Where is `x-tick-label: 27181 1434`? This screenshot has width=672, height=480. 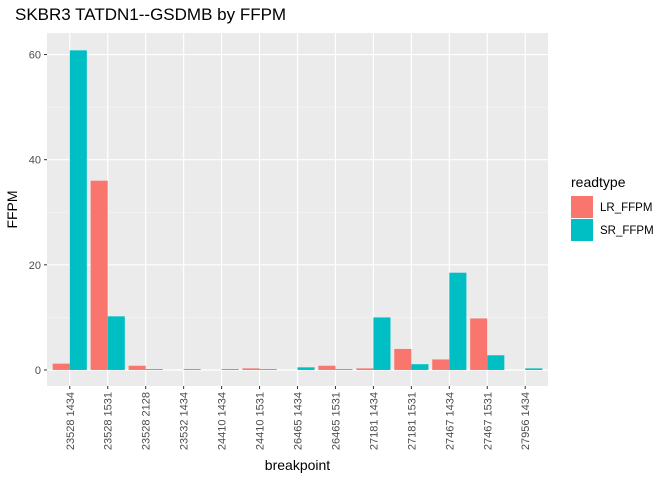 x-tick-label: 27181 1434 is located at coordinates (374, 421).